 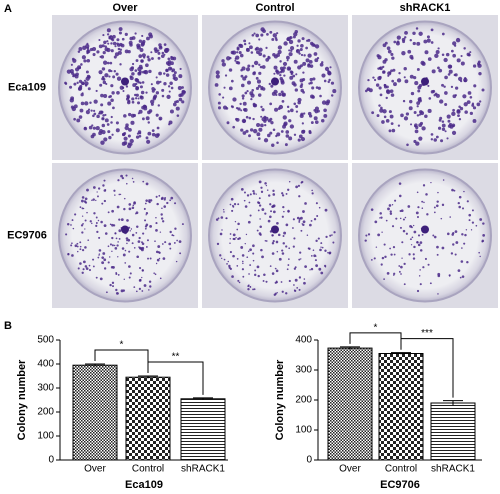 What do you see at coordinates (125, 87) in the screenshot?
I see `dish` at bounding box center [125, 87].